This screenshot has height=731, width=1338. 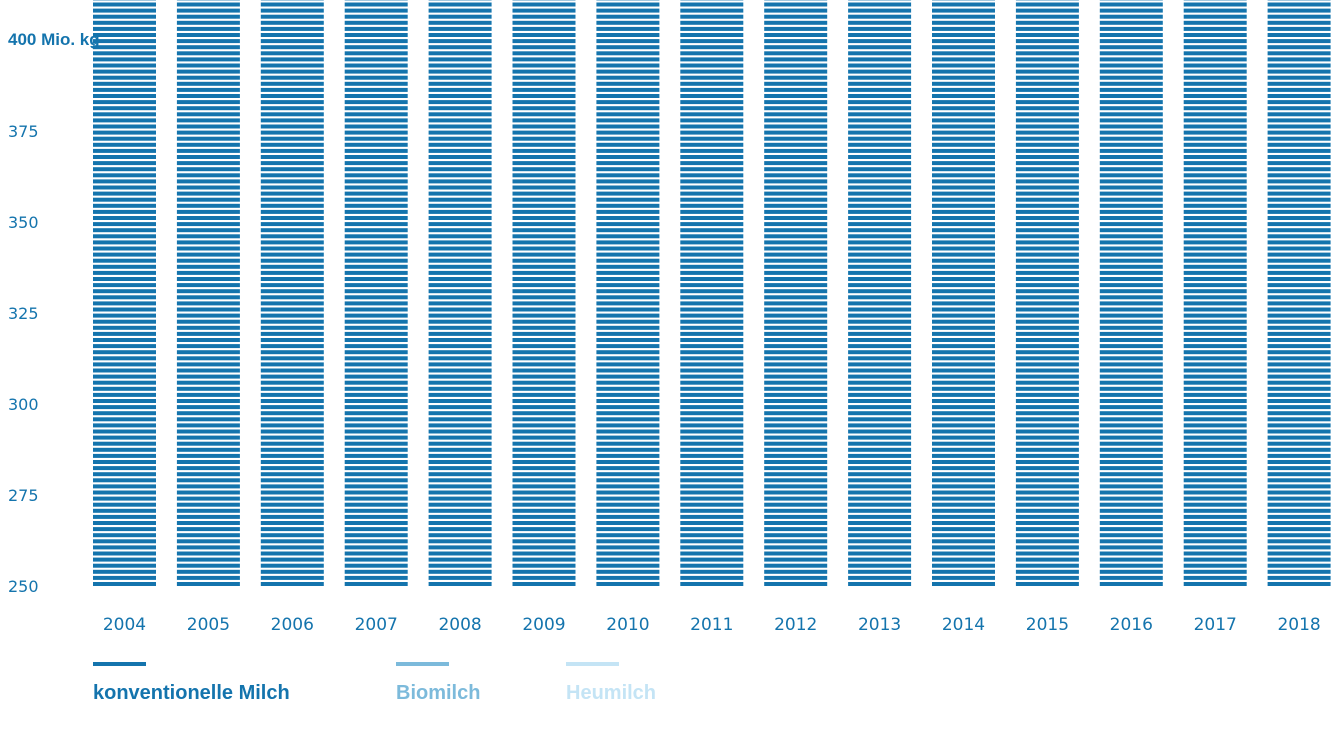 What do you see at coordinates (119, 664) in the screenshot?
I see `legend-swatch-konventionelle-milch` at bounding box center [119, 664].